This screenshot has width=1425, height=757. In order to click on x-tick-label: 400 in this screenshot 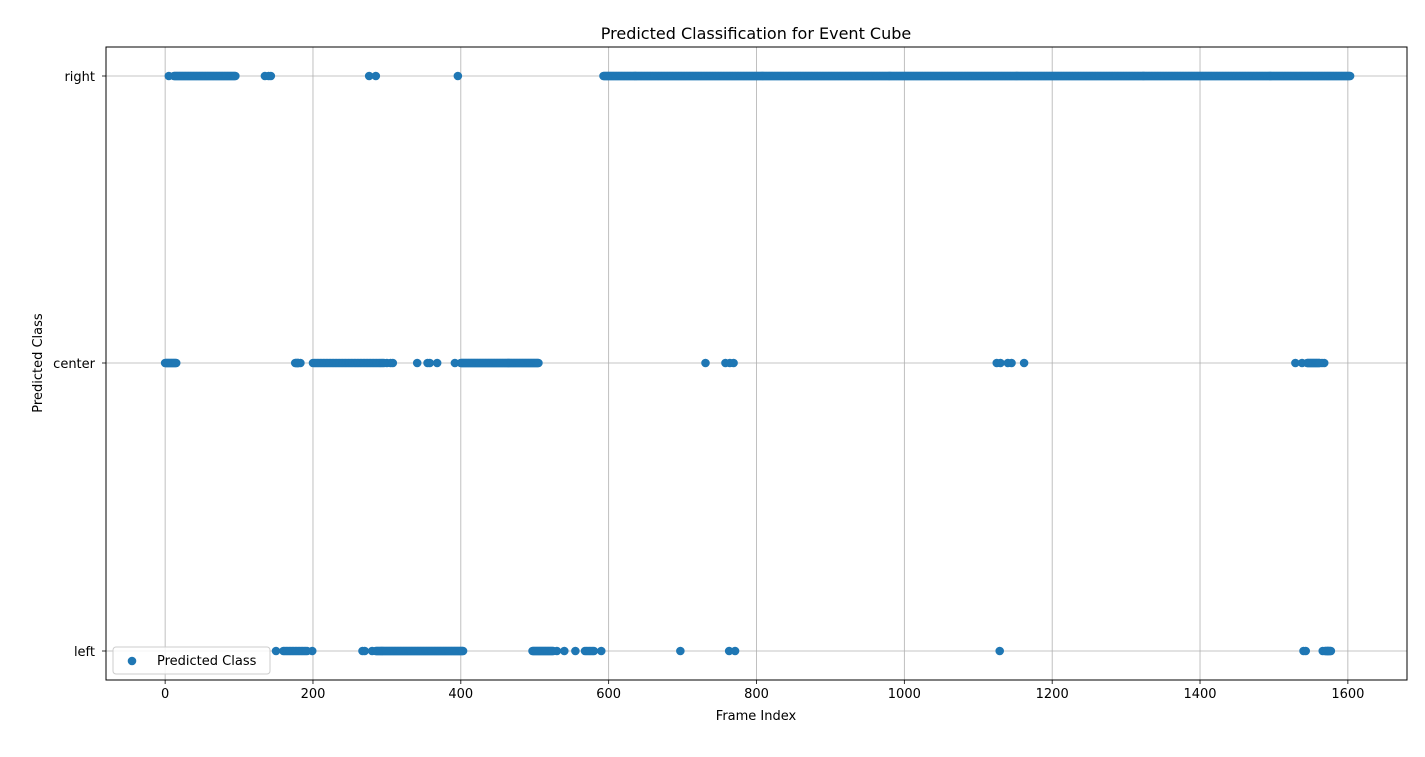, I will do `click(460, 694)`.